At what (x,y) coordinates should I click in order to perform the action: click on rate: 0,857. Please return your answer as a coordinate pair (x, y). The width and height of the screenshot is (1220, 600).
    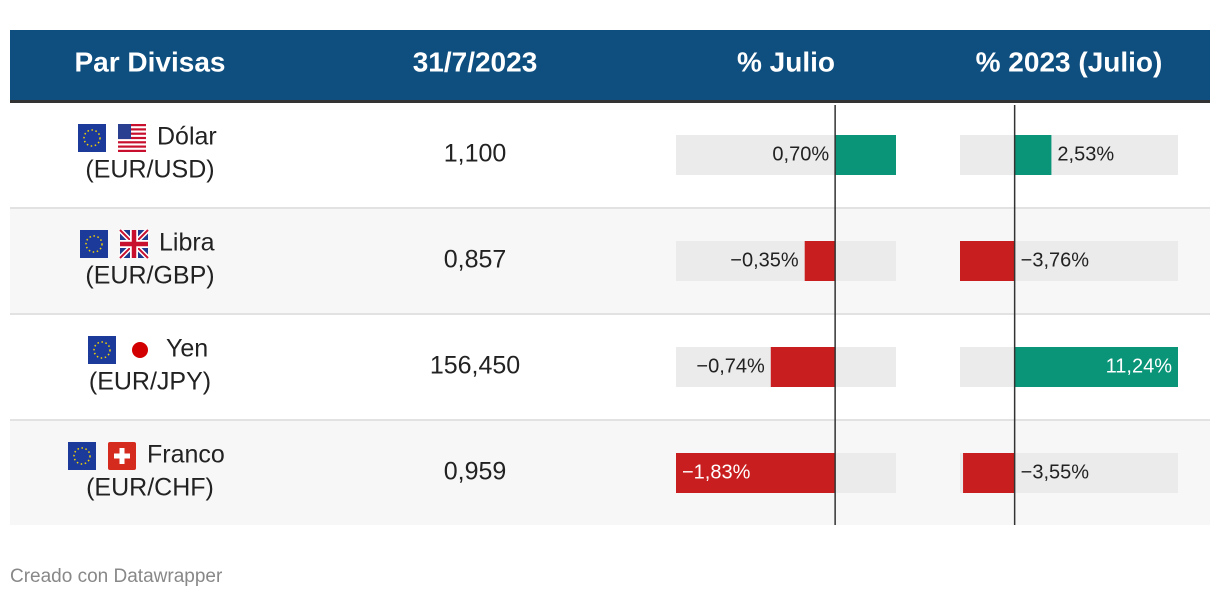
    Looking at the image, I should click on (475, 260).